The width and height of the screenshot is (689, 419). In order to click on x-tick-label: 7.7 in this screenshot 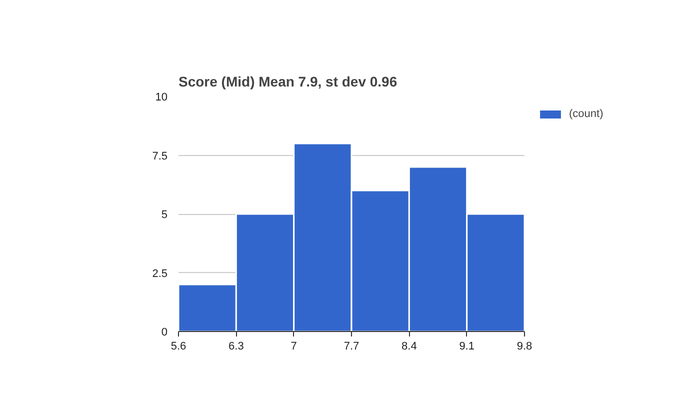, I will do `click(352, 346)`.